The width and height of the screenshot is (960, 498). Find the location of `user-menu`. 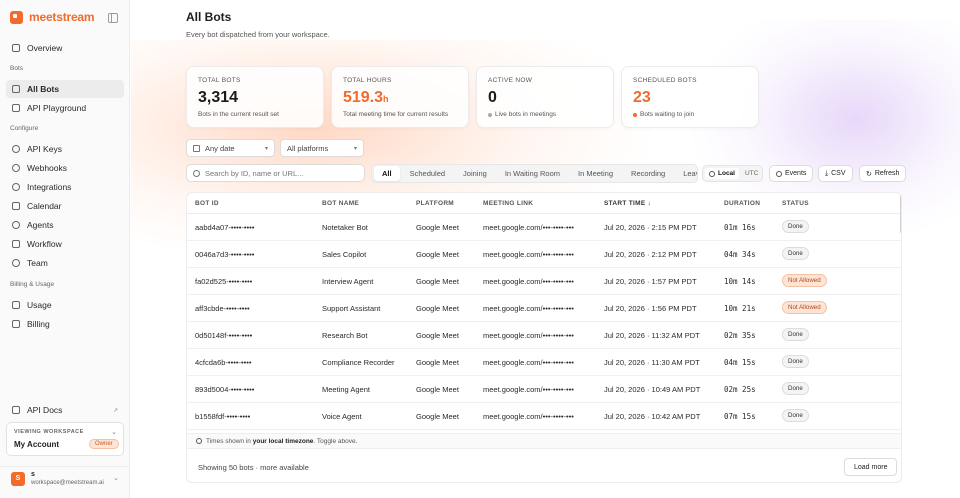

user-menu is located at coordinates (65, 482).